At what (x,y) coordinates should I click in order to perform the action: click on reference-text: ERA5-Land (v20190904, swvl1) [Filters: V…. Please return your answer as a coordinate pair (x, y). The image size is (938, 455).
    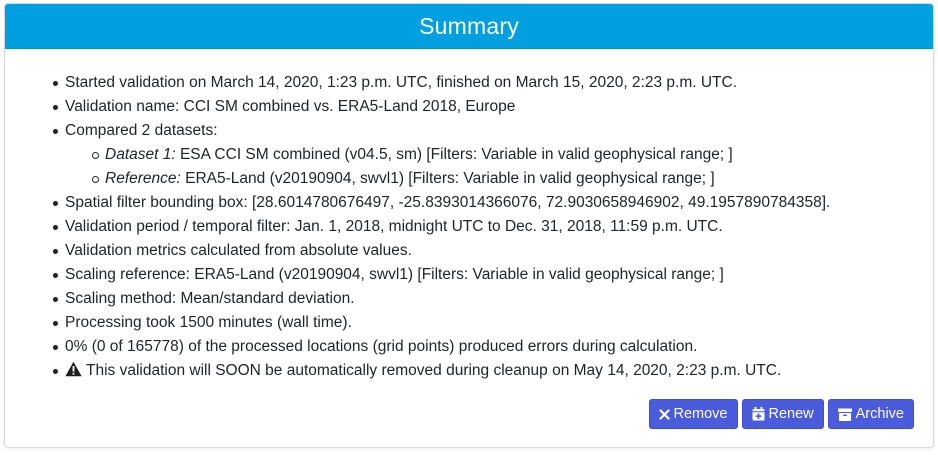
    Looking at the image, I should click on (447, 178).